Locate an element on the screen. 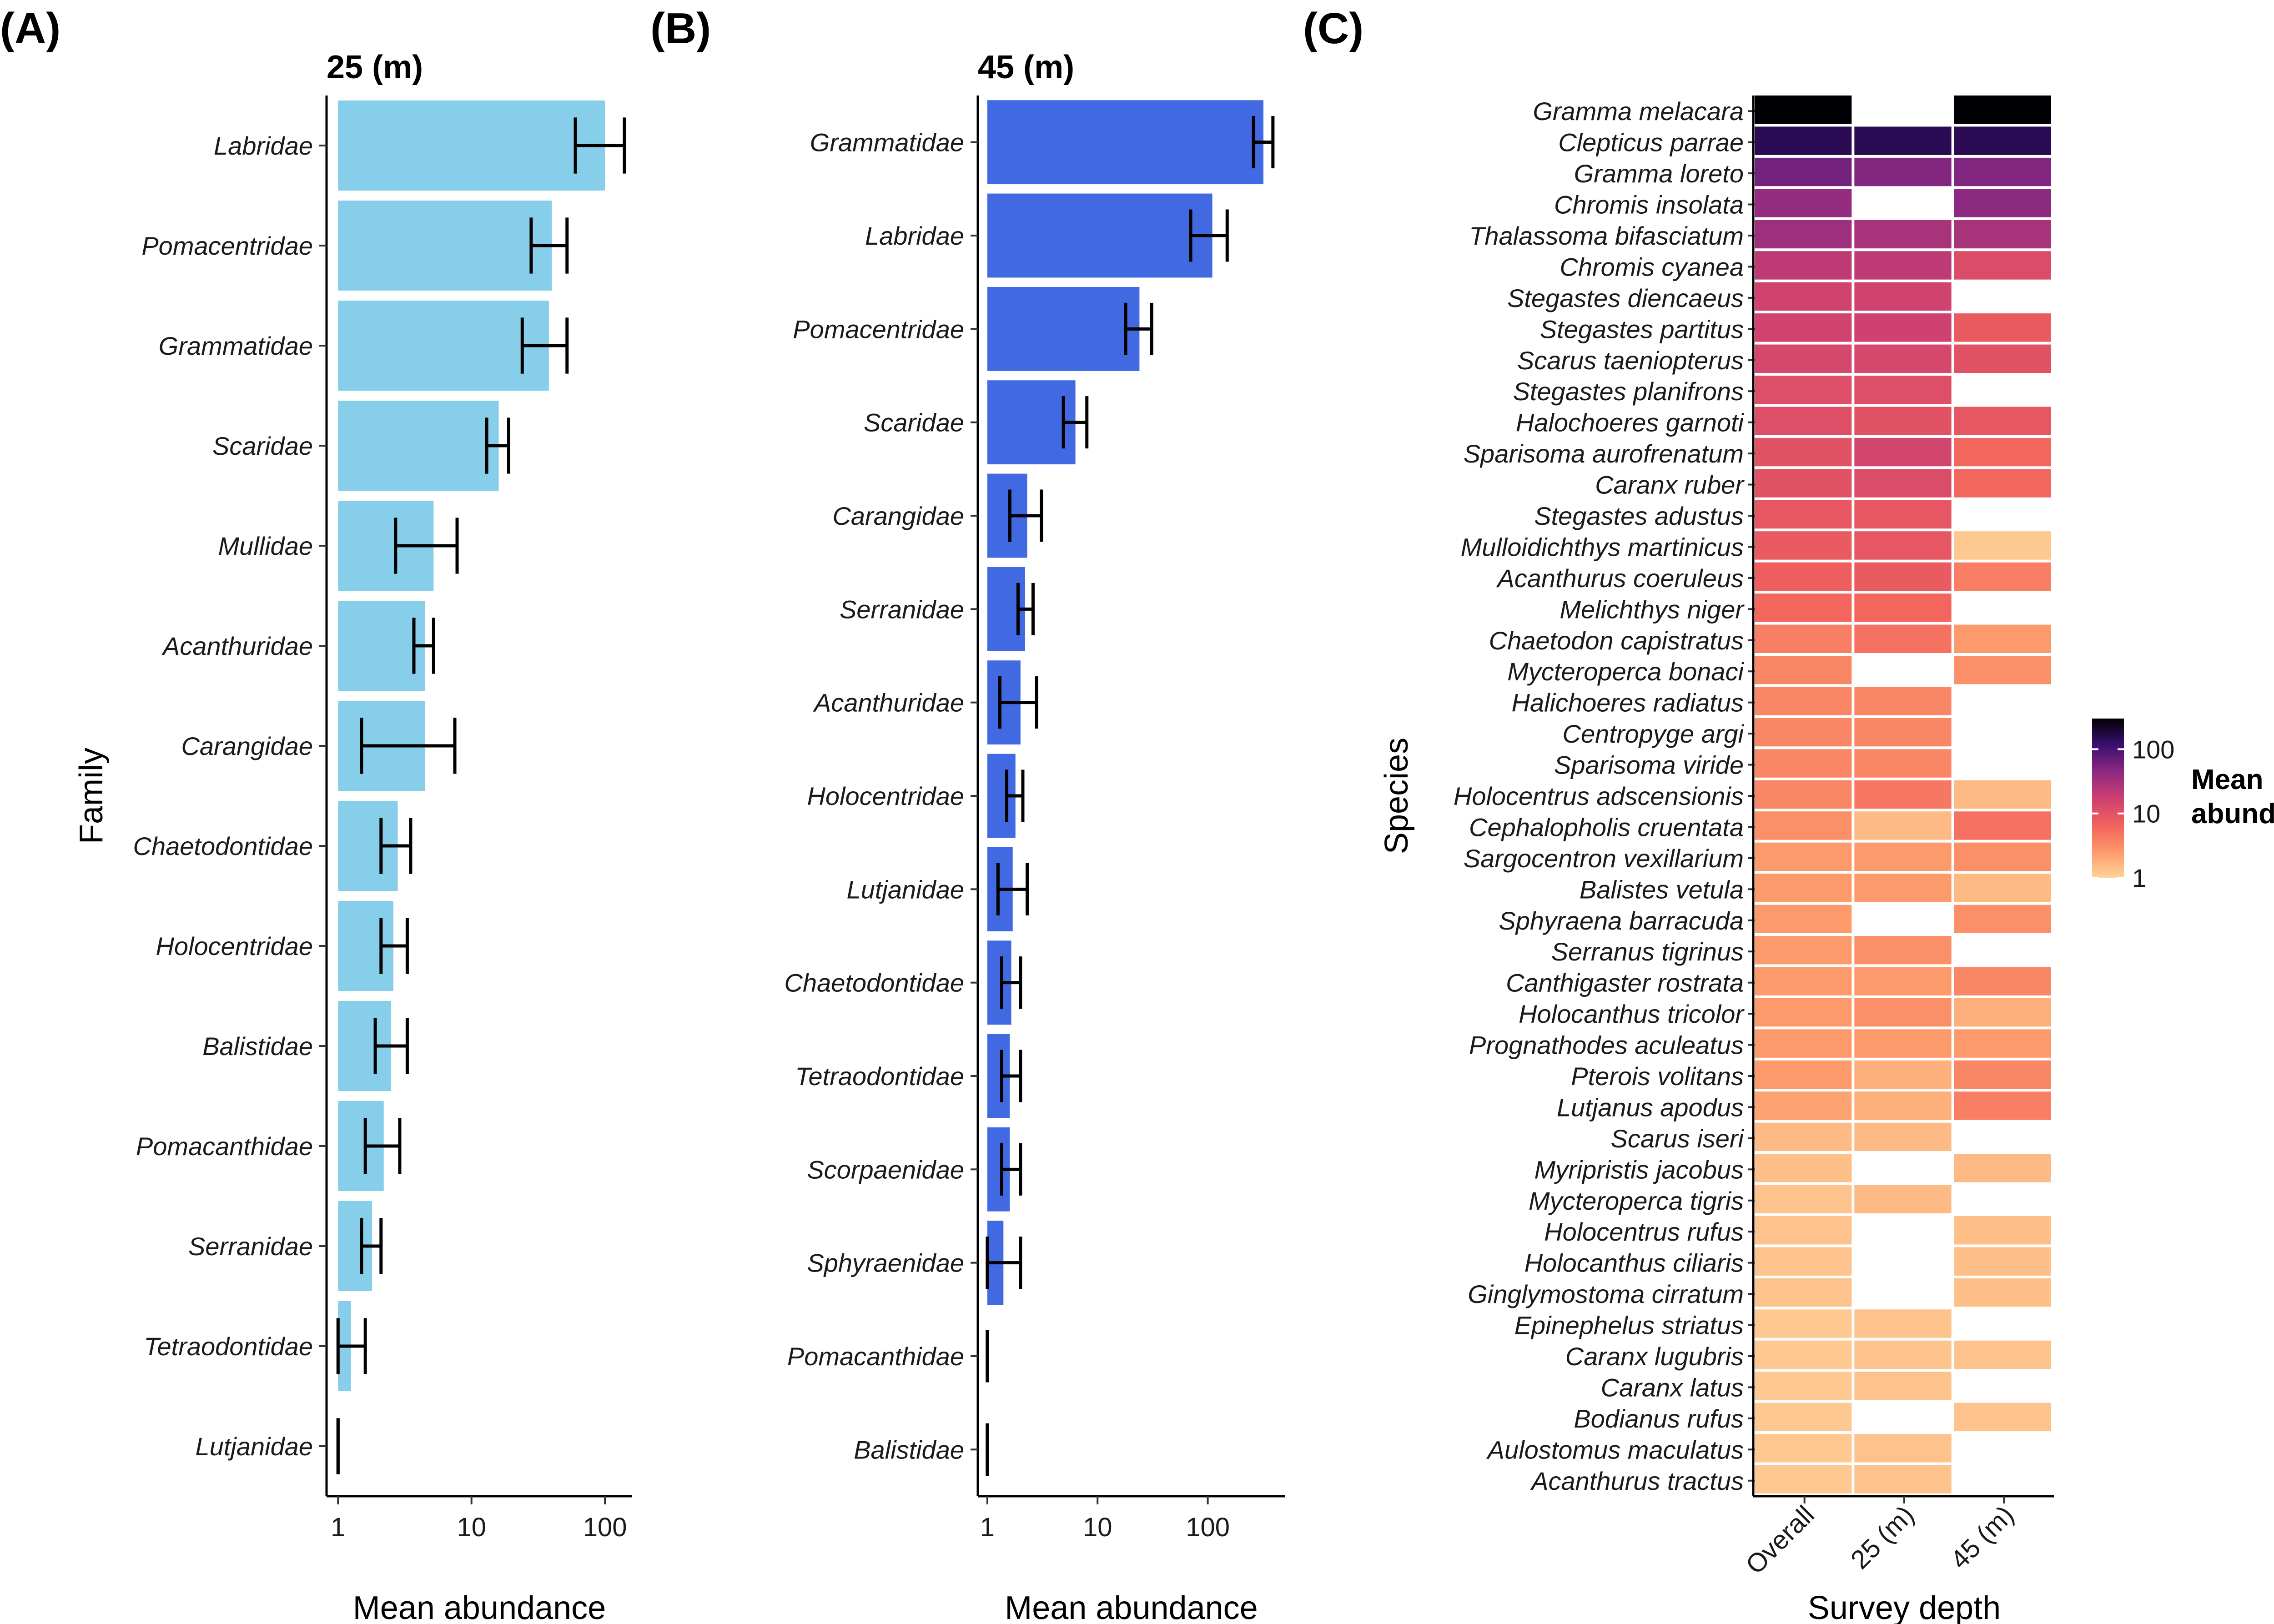 This screenshot has width=2274, height=1624. y-tick-label-chaetodontidae: Chaetodontidae is located at coordinates (874, 983).